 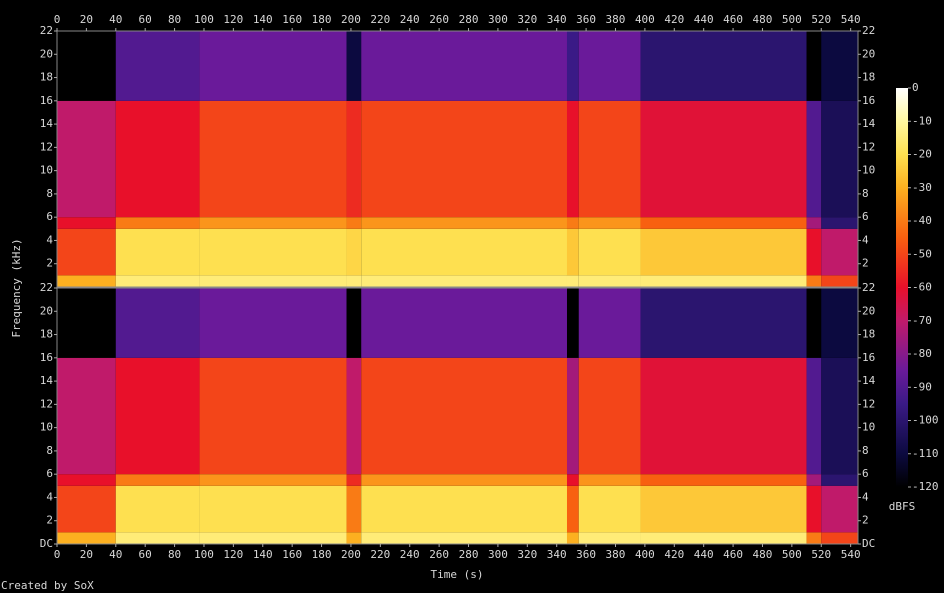 I want to click on colorbar-tick-label: -40, so click(x=922, y=220).